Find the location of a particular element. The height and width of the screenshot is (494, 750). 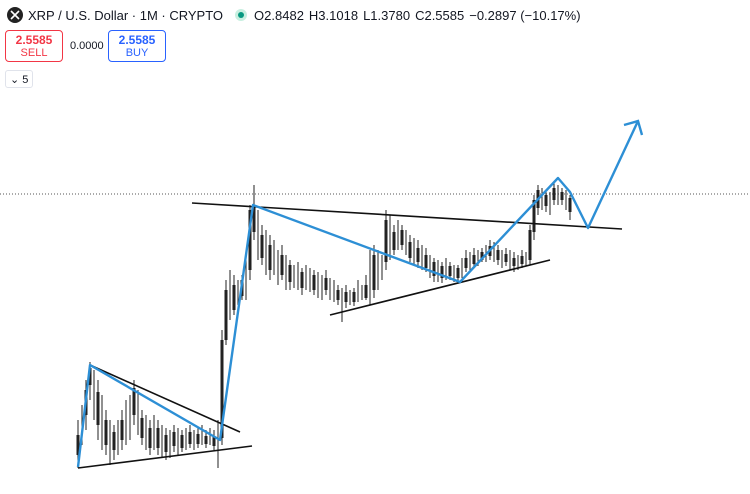

buy-label: BUY is located at coordinates (137, 53).